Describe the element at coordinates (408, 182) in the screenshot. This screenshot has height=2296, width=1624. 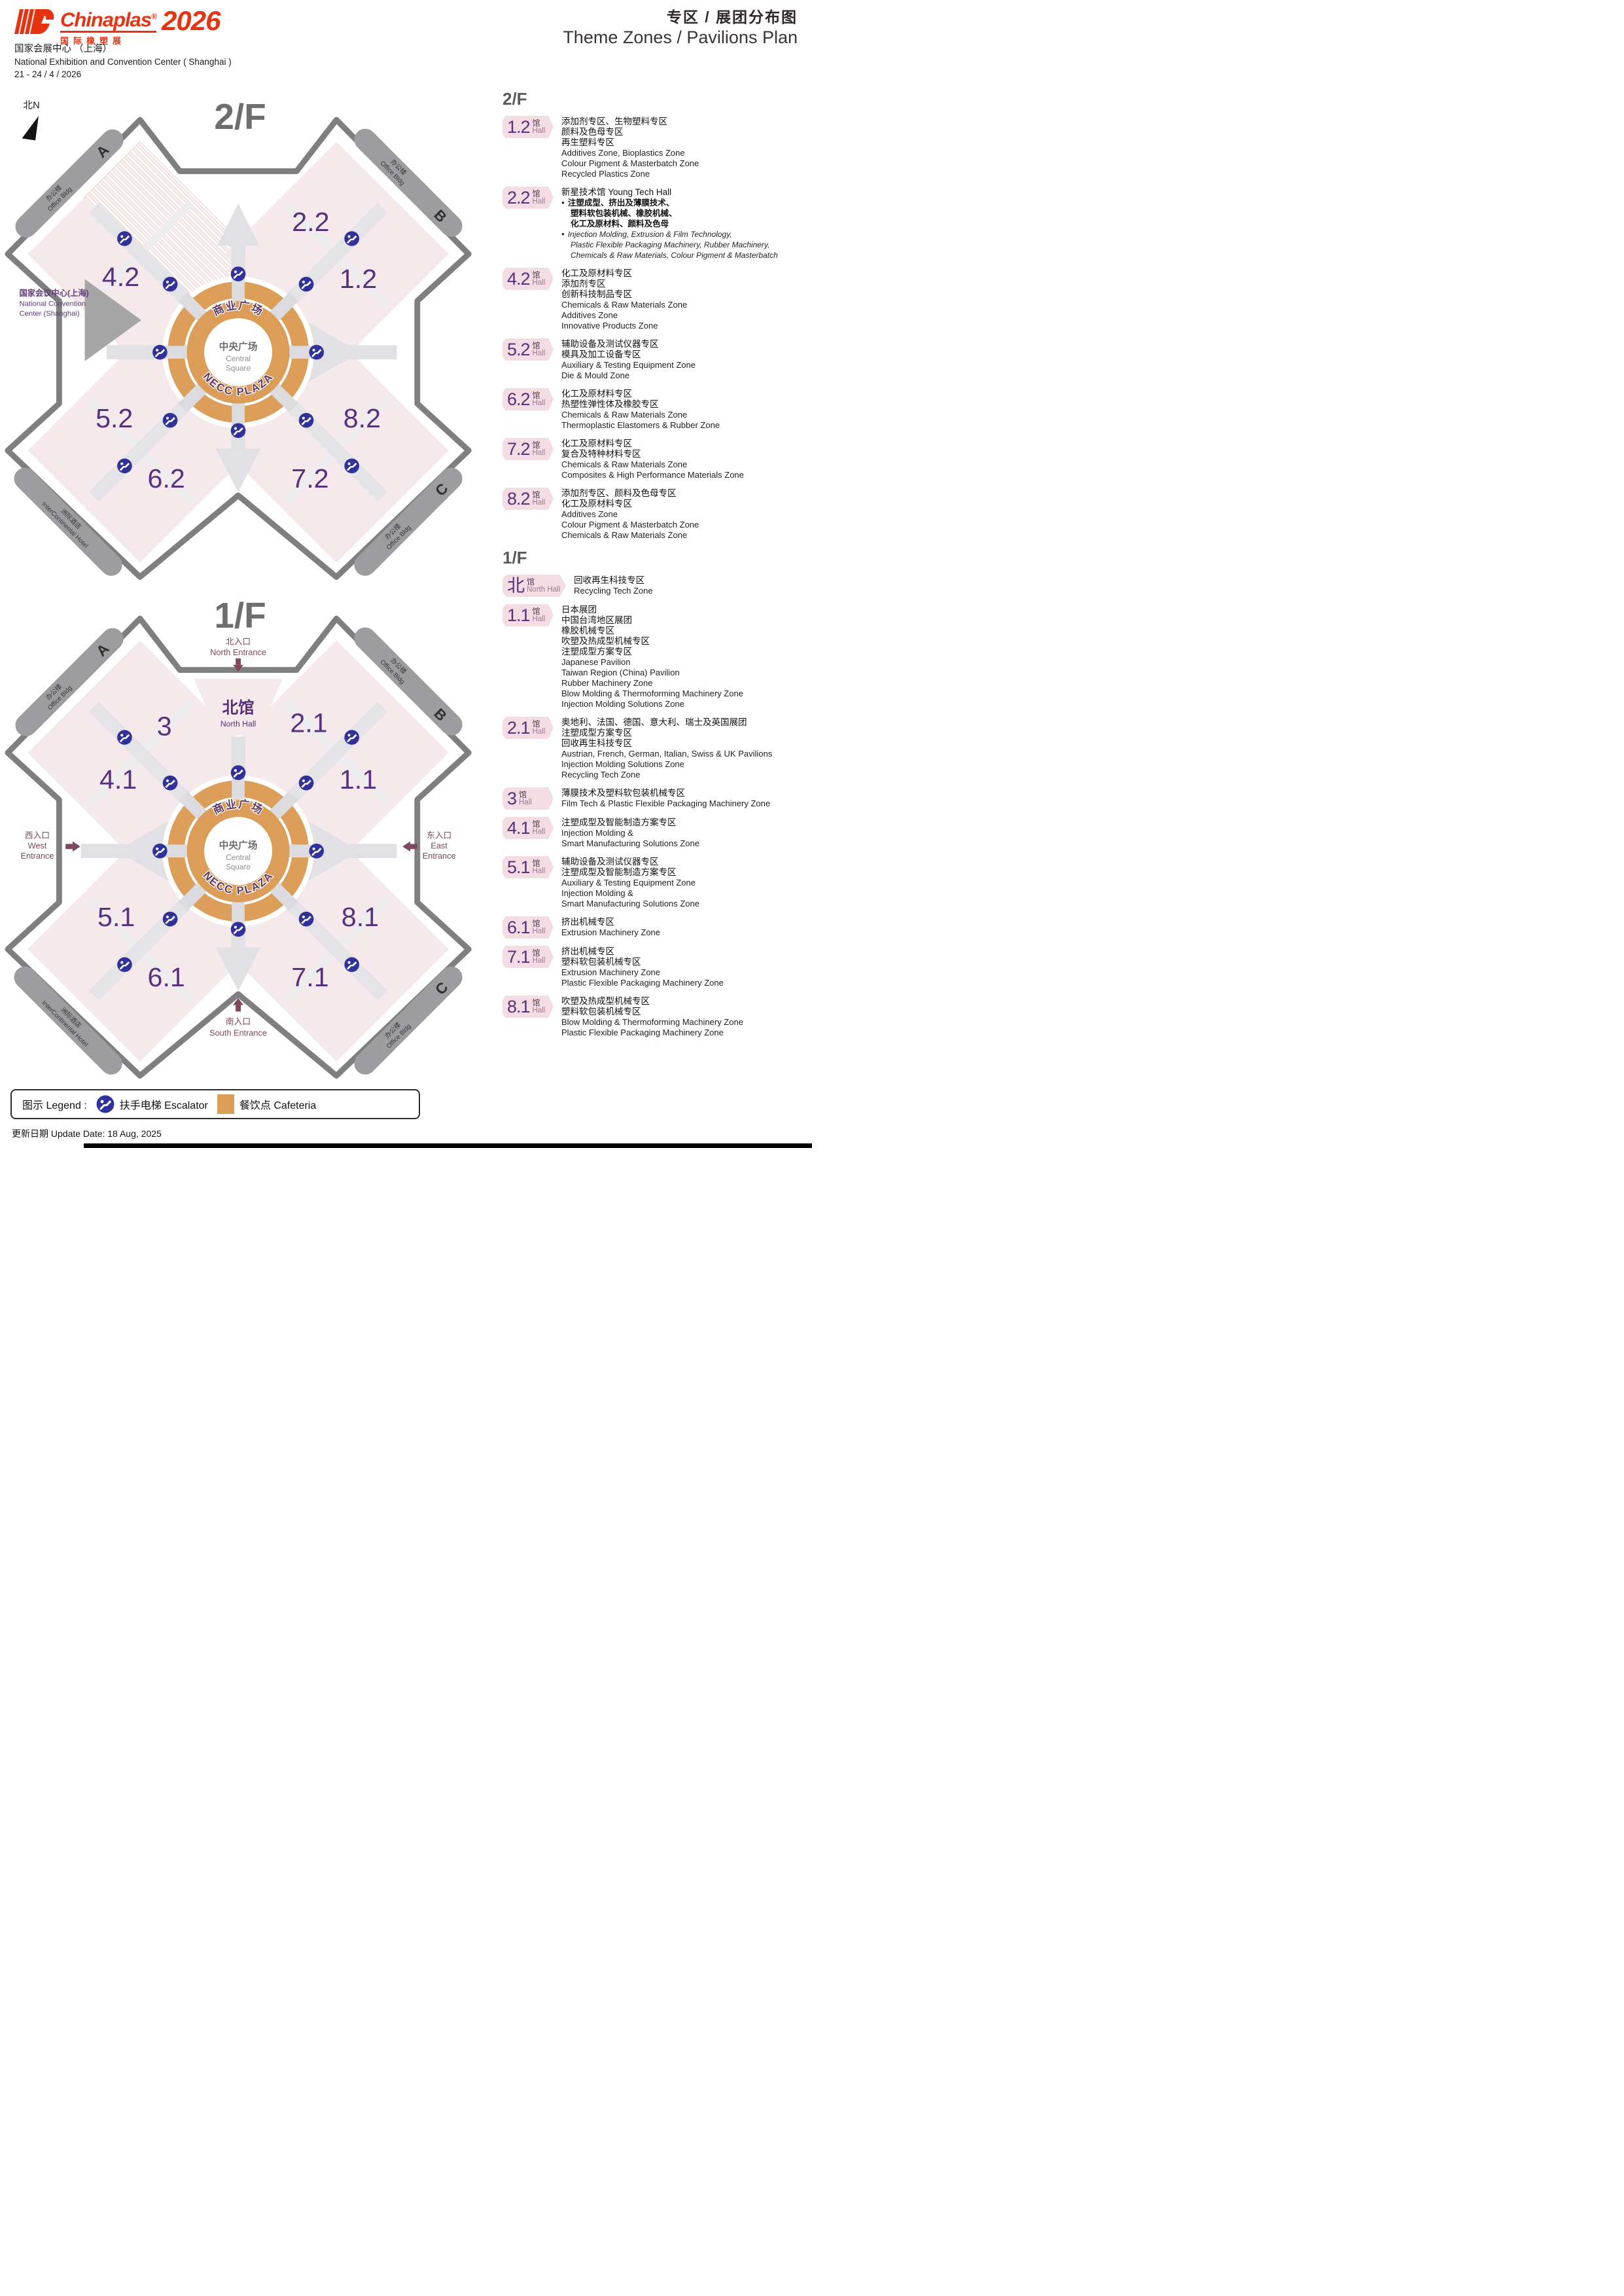
I see `office-bldg-b: 办公楼 Office Bldg B` at that location.